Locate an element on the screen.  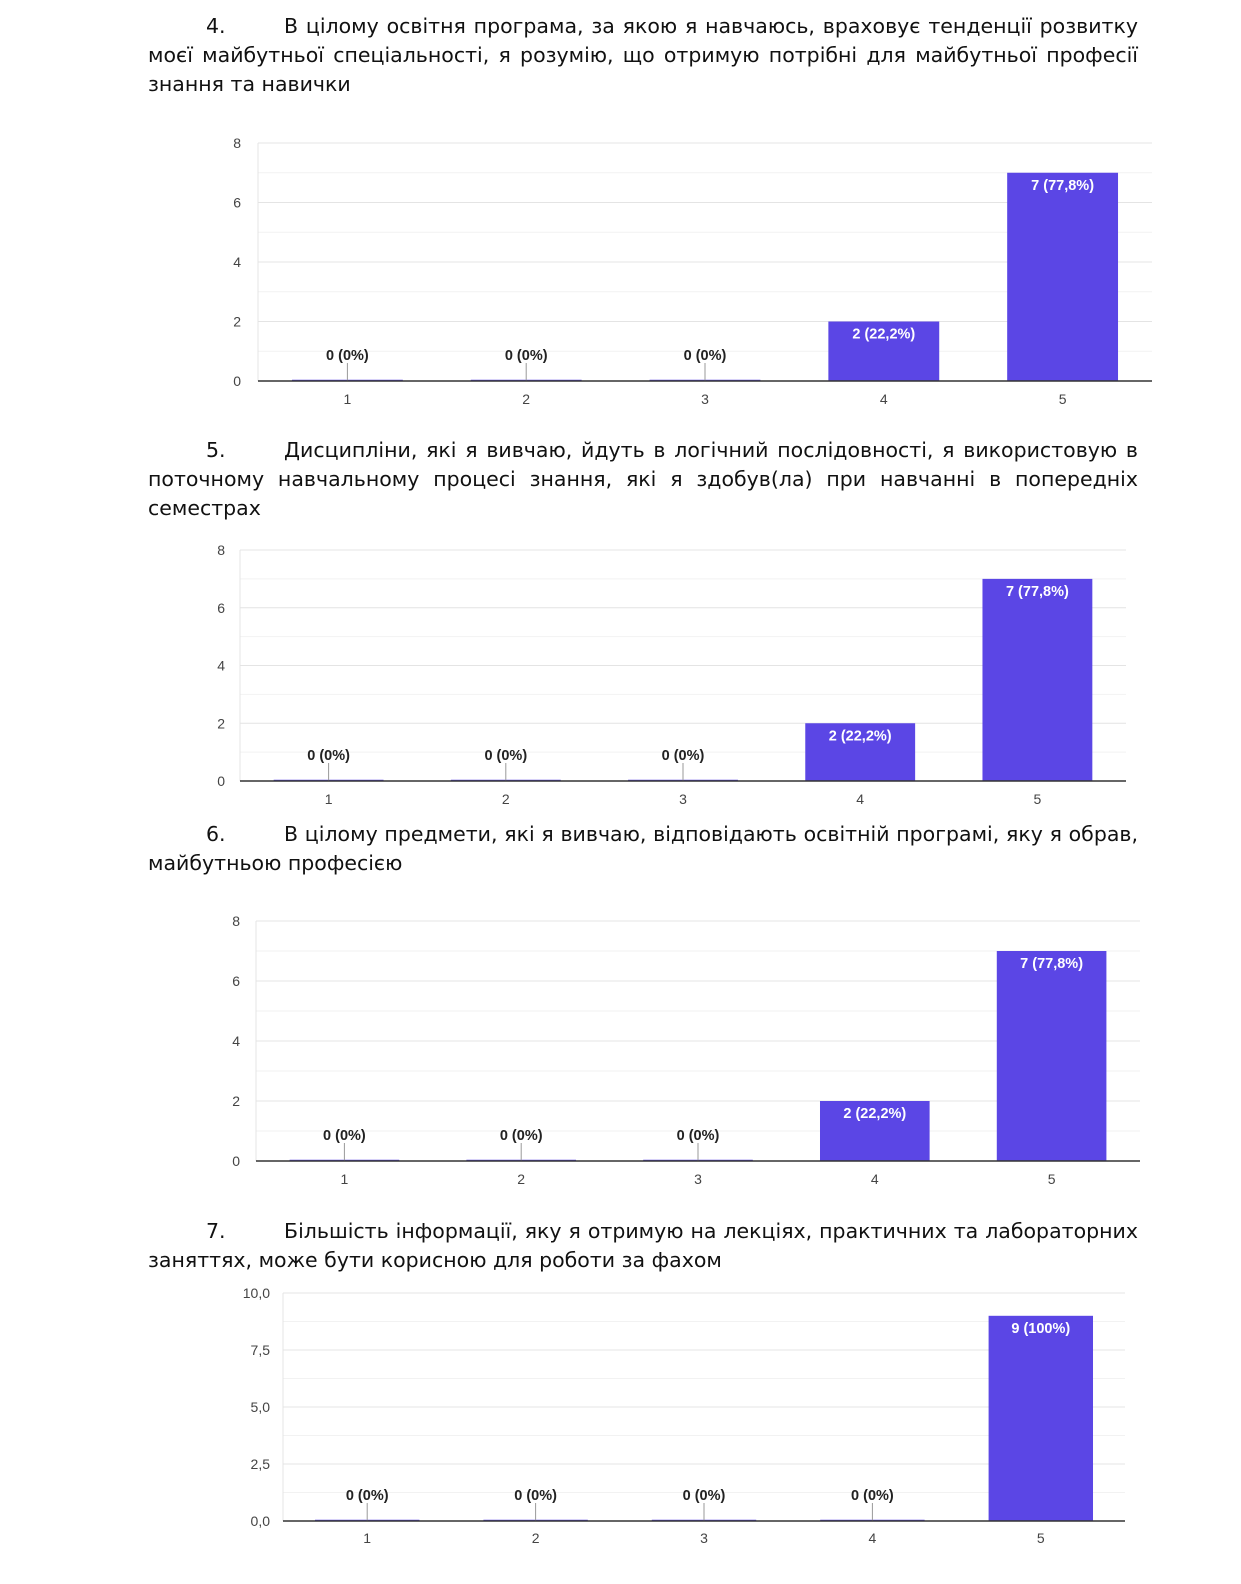
y-tick-label: 0,0 is located at coordinates (261, 1521).